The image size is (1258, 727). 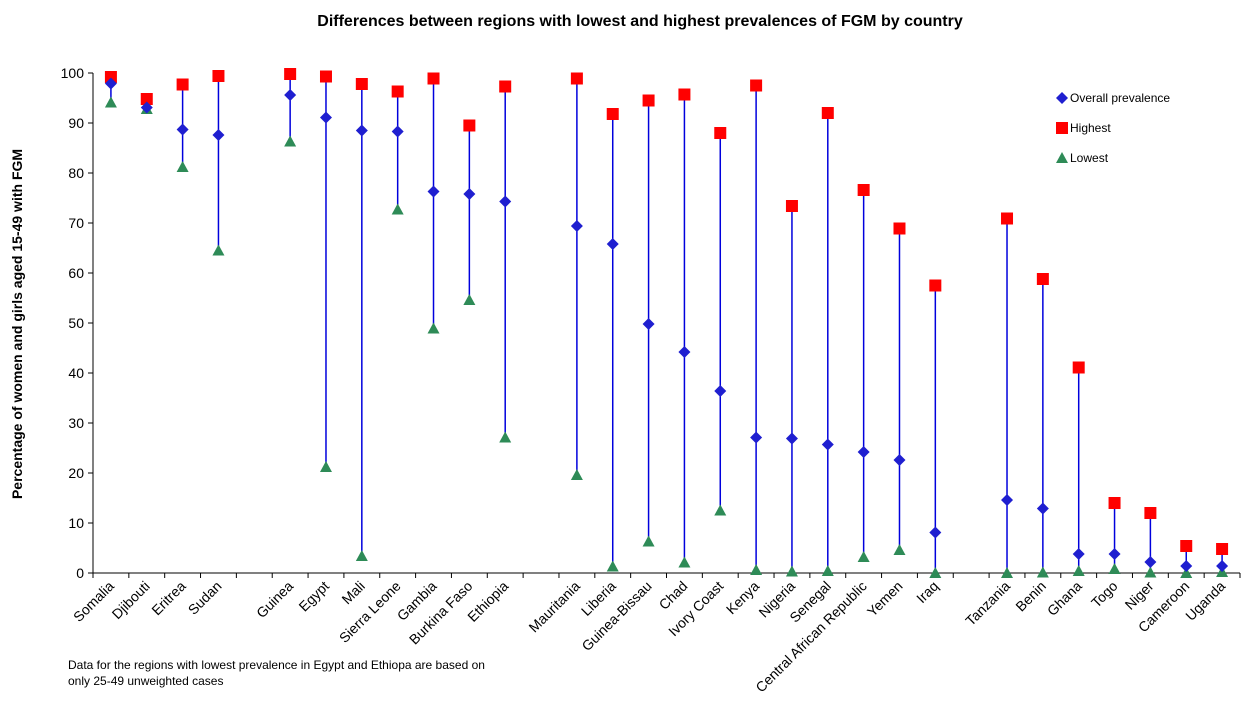 I want to click on x-tick-label: Mauritania, so click(x=554, y=607).